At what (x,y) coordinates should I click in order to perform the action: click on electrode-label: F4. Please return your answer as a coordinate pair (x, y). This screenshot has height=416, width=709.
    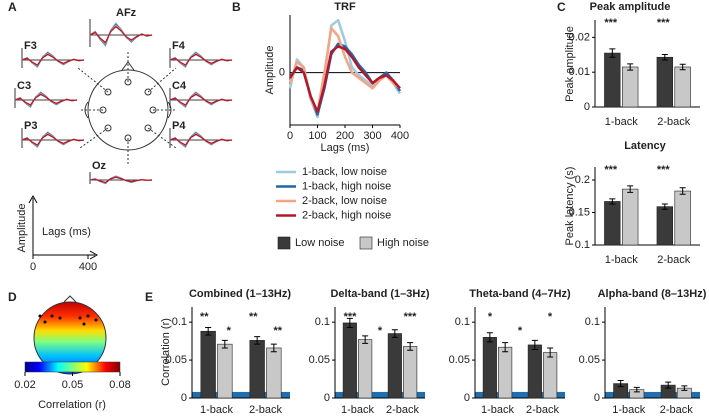
    Looking at the image, I should click on (179, 46).